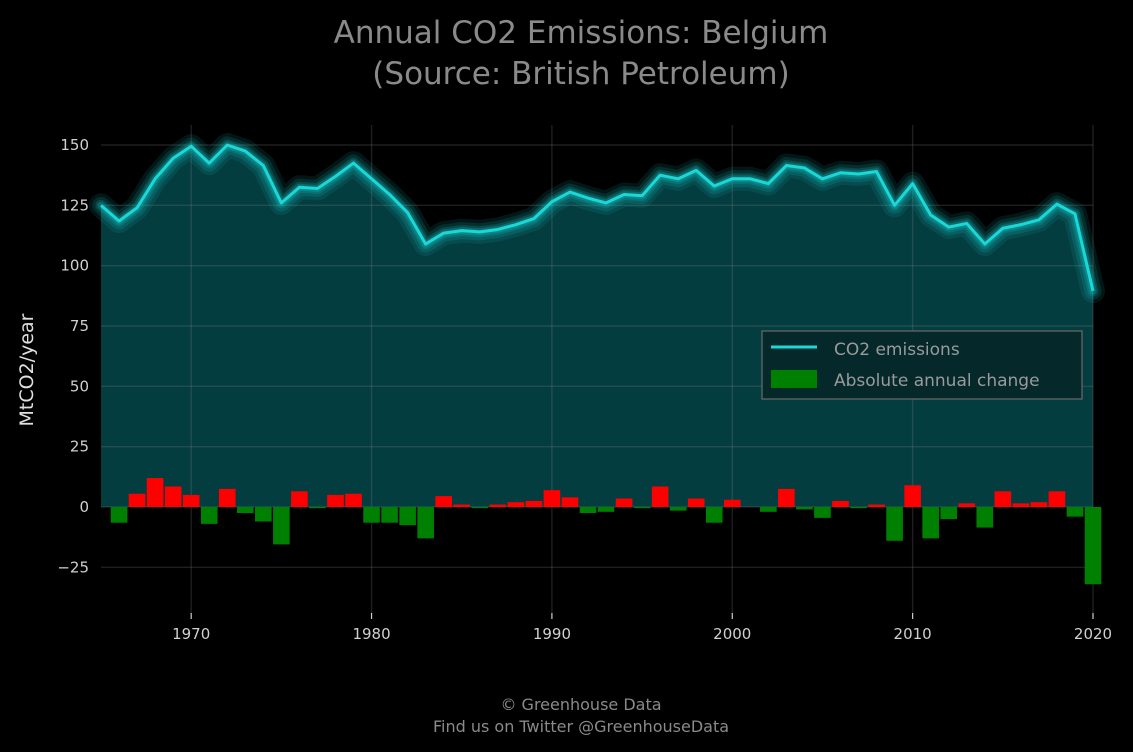 The image size is (1133, 752). Describe the element at coordinates (534, 503) in the screenshot. I see `change-bar-1989` at that location.